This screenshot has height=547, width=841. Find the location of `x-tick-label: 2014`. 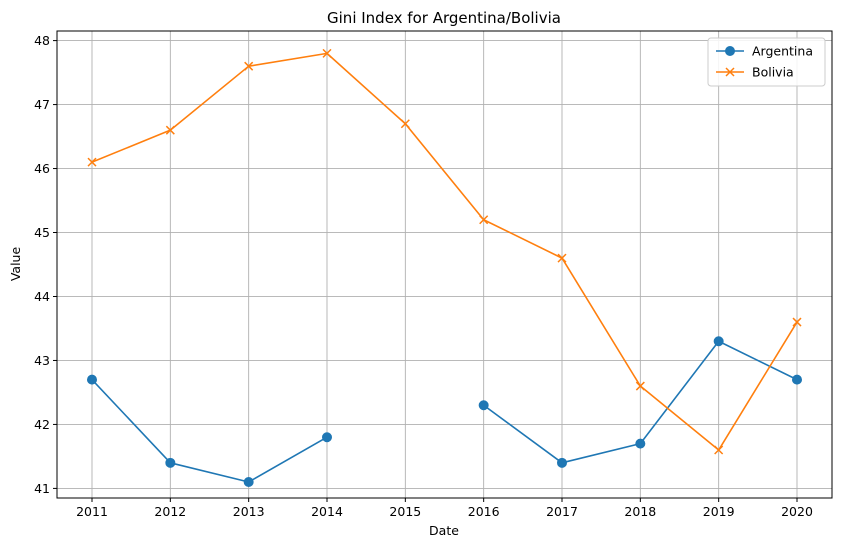

x-tick-label: 2014 is located at coordinates (327, 511).